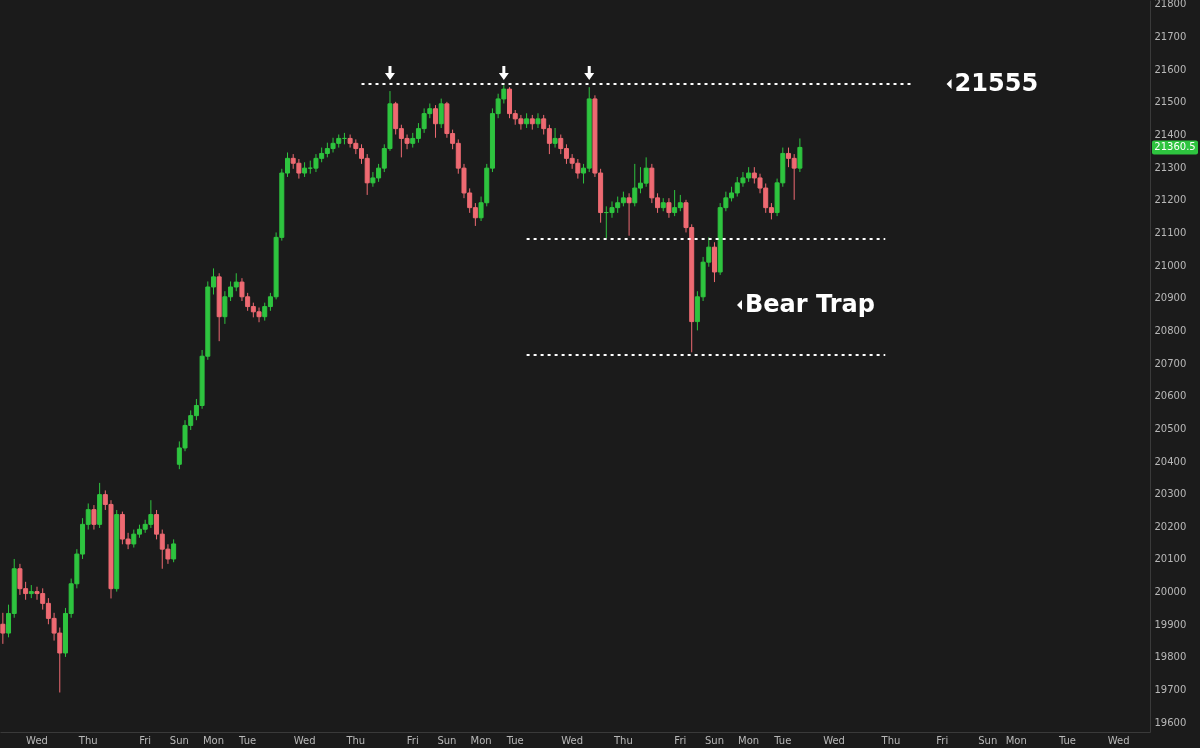  I want to click on y-tick-label: 21200, so click(1170, 200).